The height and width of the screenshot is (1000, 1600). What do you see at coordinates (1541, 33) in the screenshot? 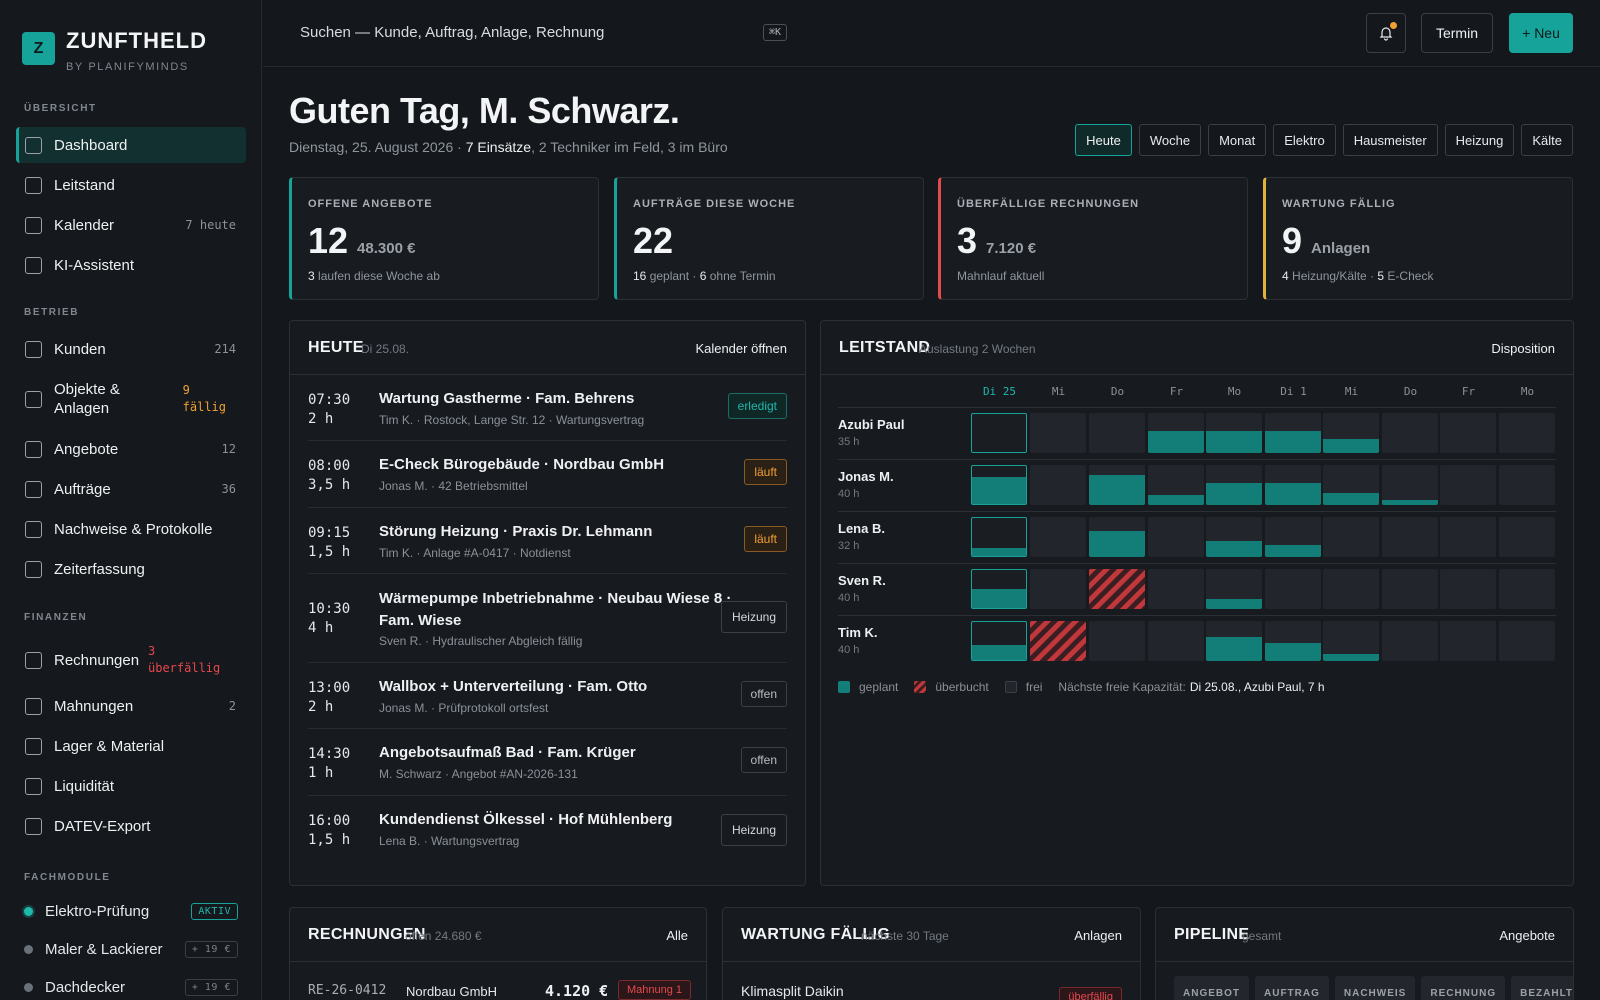
I see `new-button: + Neu` at bounding box center [1541, 33].